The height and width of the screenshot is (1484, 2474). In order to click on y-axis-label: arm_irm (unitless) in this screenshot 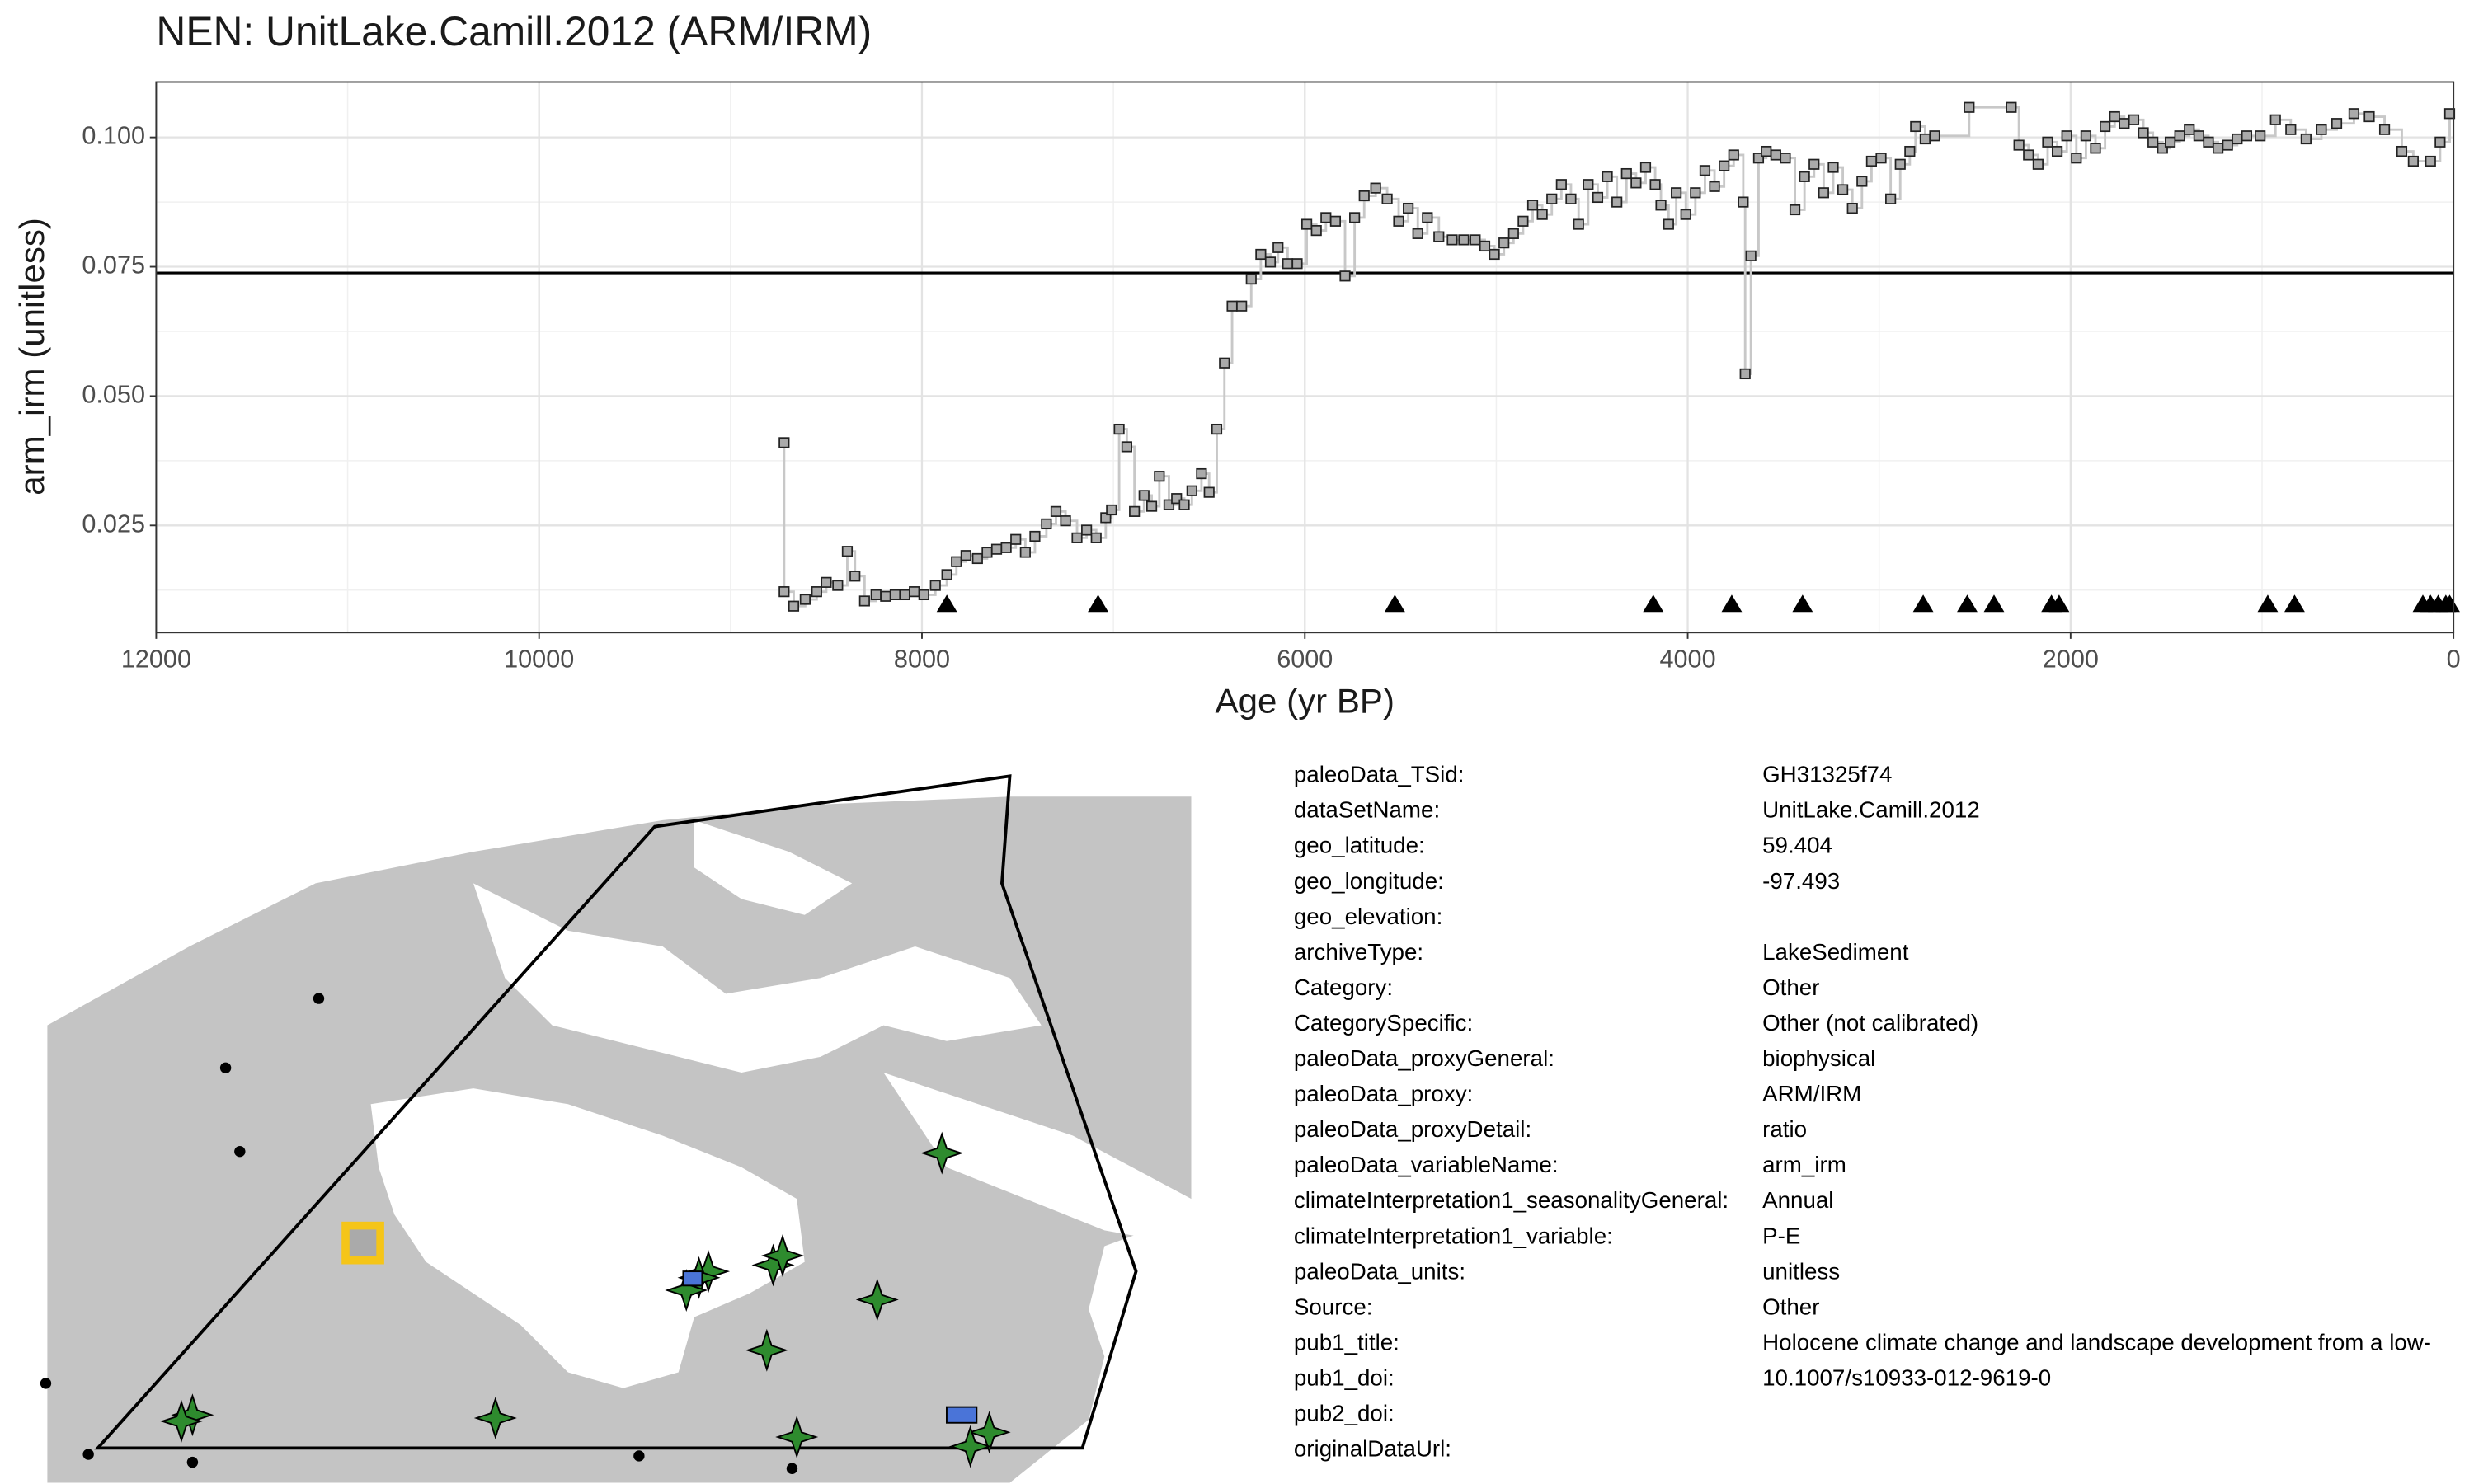, I will do `click(31, 356)`.